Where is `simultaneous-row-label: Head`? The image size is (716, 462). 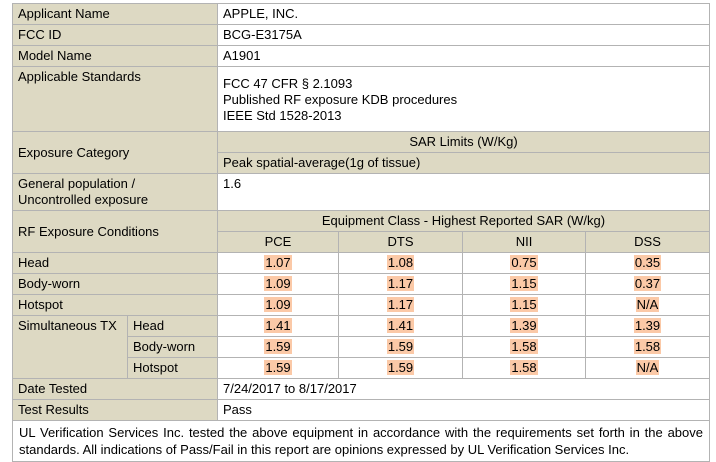 simultaneous-row-label: Head is located at coordinates (172, 326).